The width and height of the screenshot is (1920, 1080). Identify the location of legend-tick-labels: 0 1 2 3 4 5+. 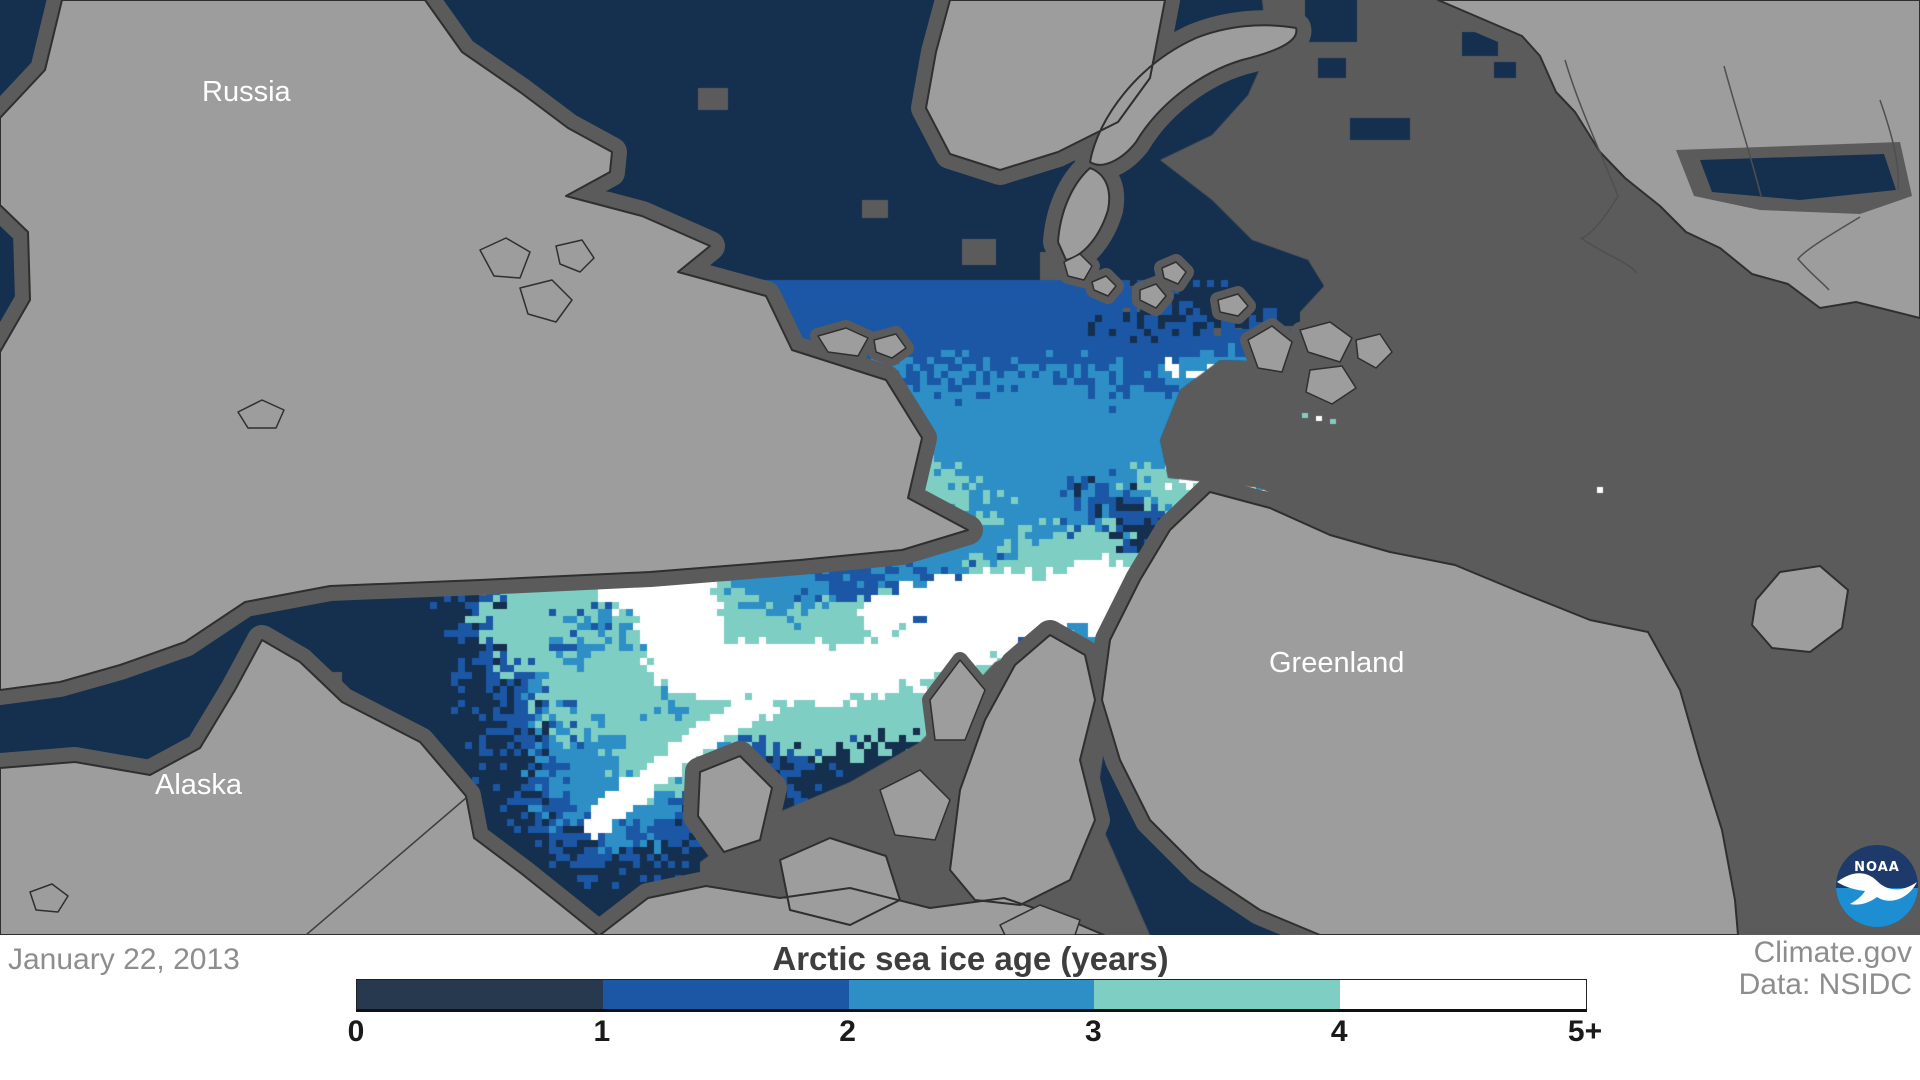
(975, 1035).